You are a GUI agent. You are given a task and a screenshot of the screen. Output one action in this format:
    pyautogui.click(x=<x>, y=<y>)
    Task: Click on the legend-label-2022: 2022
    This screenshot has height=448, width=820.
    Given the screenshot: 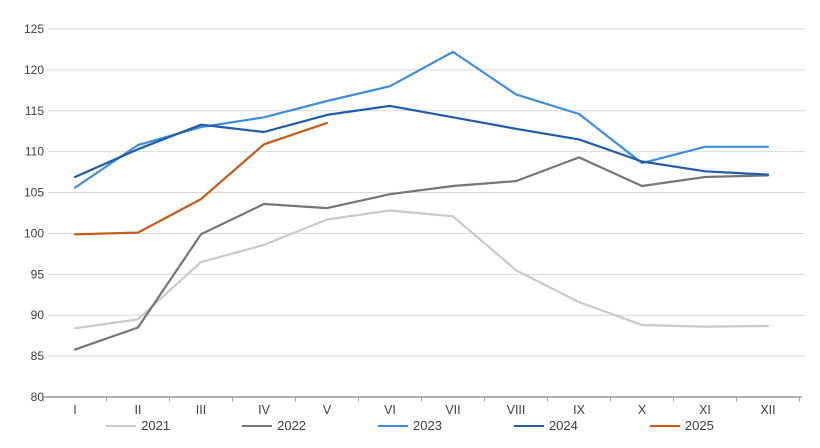 What is the action you would take?
    pyautogui.click(x=292, y=425)
    